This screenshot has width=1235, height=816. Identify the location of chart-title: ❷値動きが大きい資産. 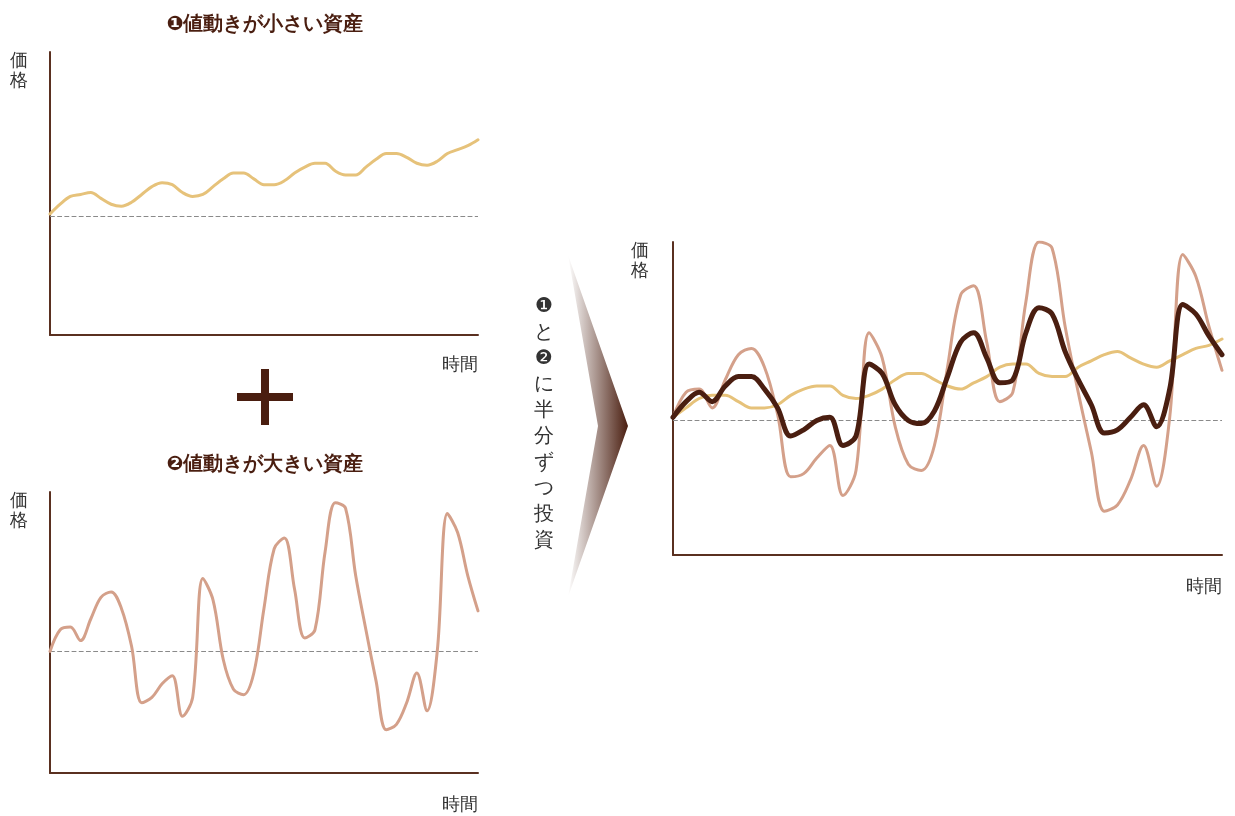
(265, 463).